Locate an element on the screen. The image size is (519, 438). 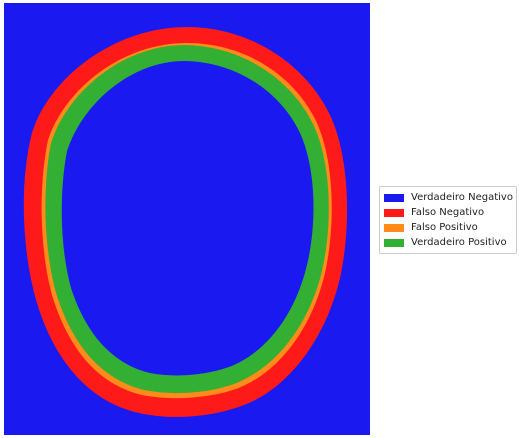
legend-item: Falso Positivo is located at coordinates (448, 227).